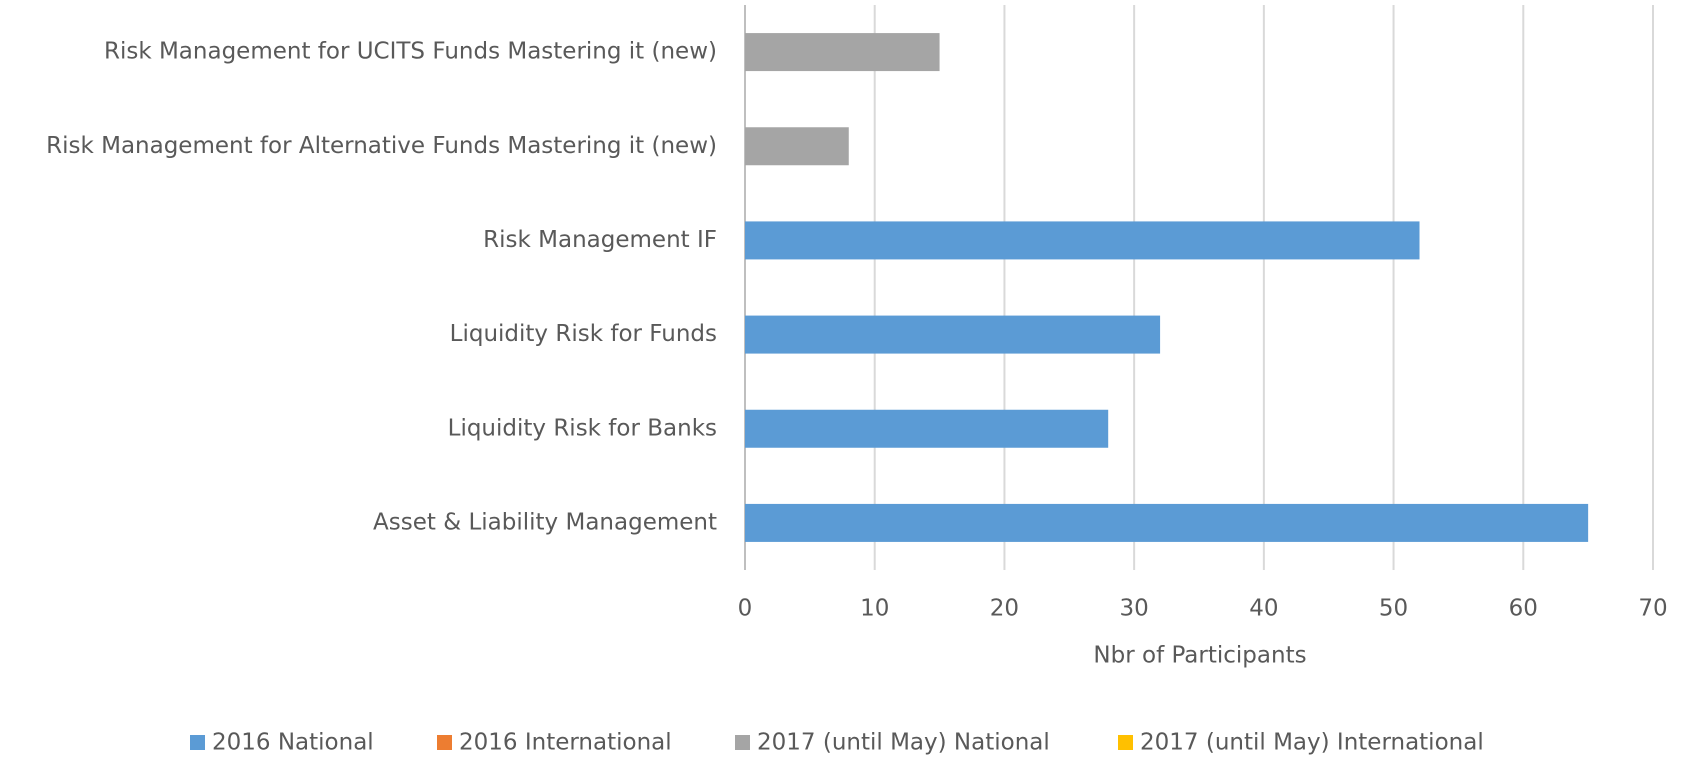  Describe the element at coordinates (1004, 609) in the screenshot. I see `x-tick-label: 20` at that location.